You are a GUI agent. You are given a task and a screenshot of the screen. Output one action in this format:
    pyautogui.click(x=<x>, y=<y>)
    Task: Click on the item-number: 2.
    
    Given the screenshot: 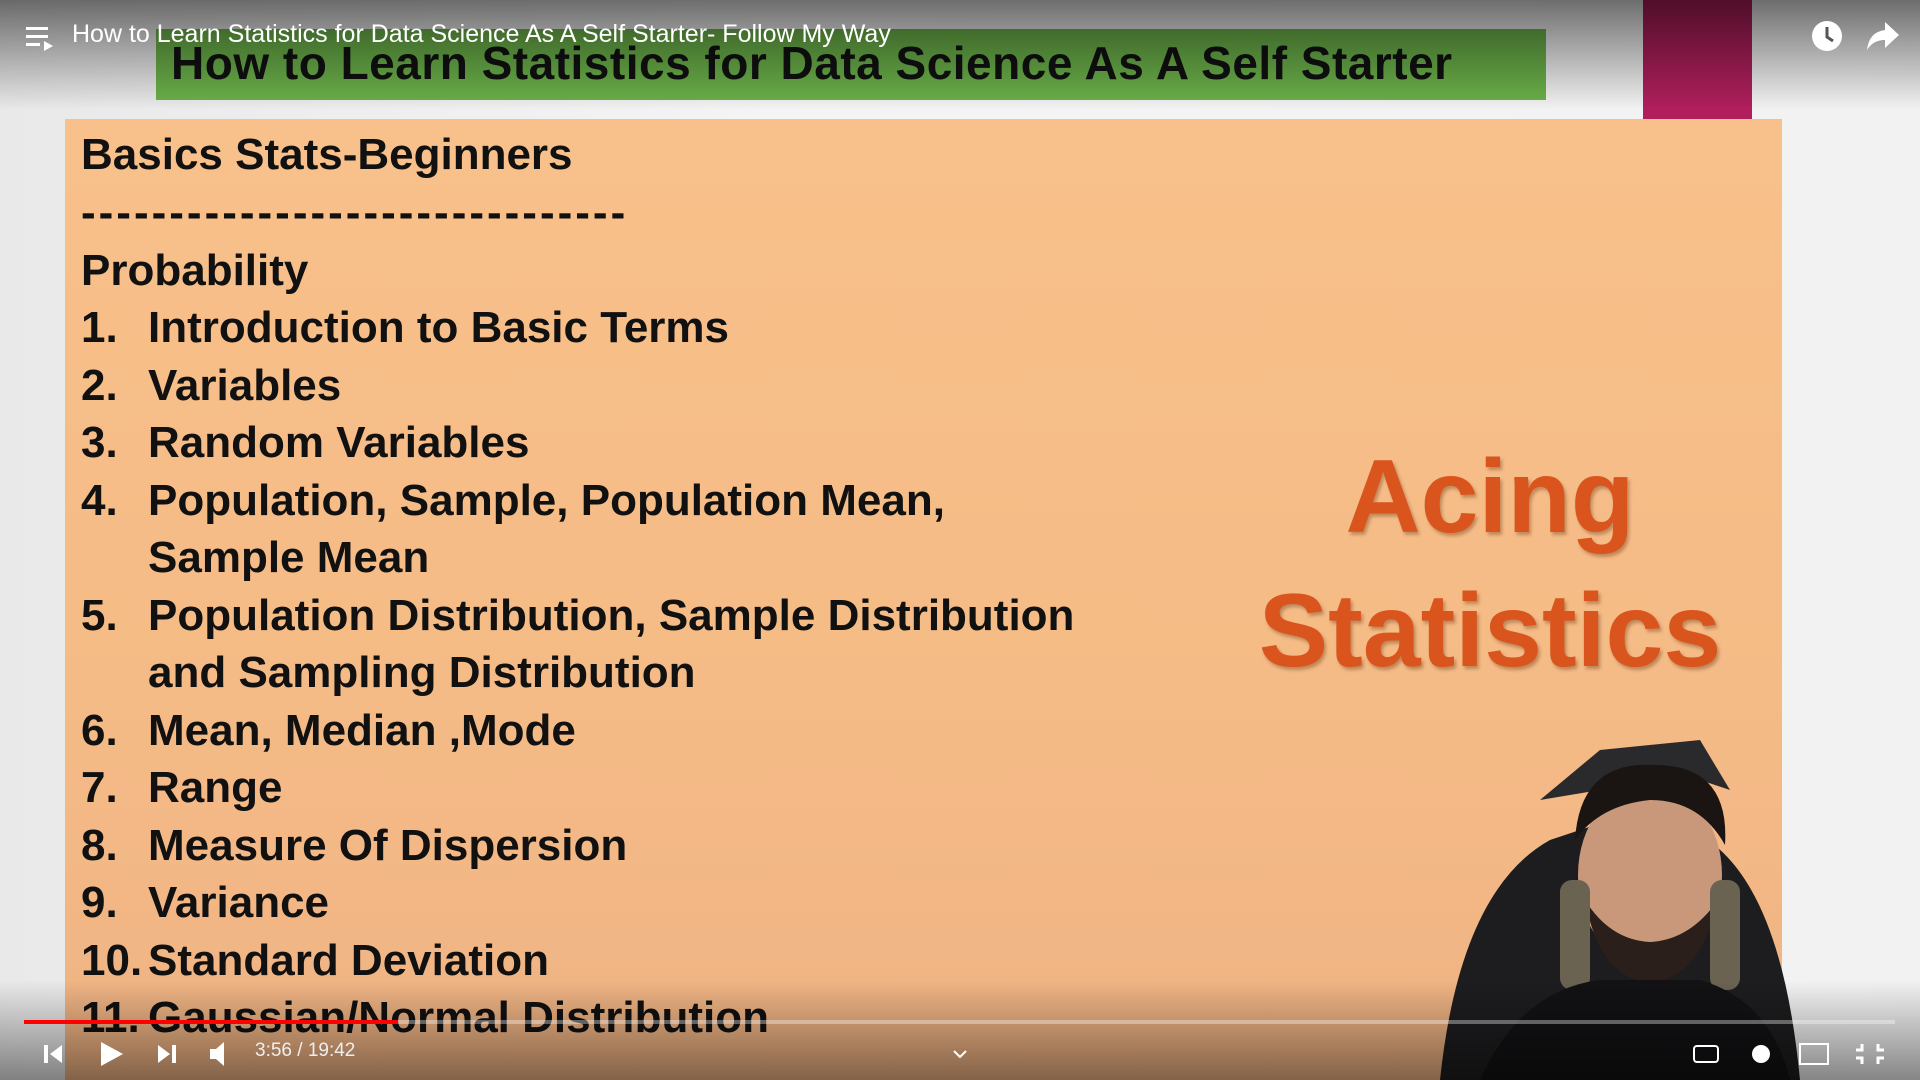 What is the action you would take?
    pyautogui.click(x=99, y=385)
    